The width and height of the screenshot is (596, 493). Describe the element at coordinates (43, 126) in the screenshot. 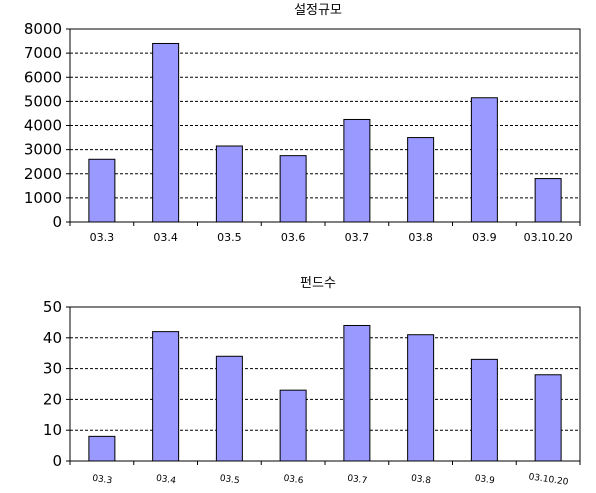

I see `y-tick-label: 4000` at that location.